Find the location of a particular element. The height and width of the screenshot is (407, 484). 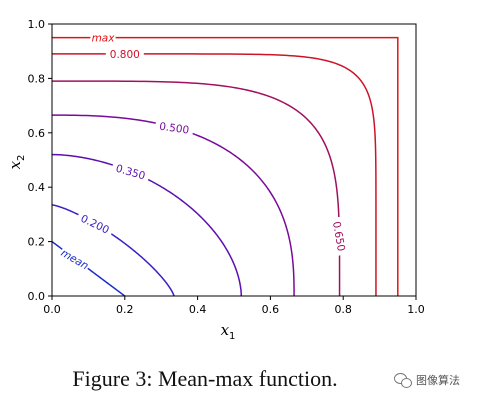

y-axis-subscript: 2 is located at coordinates (21, 158).